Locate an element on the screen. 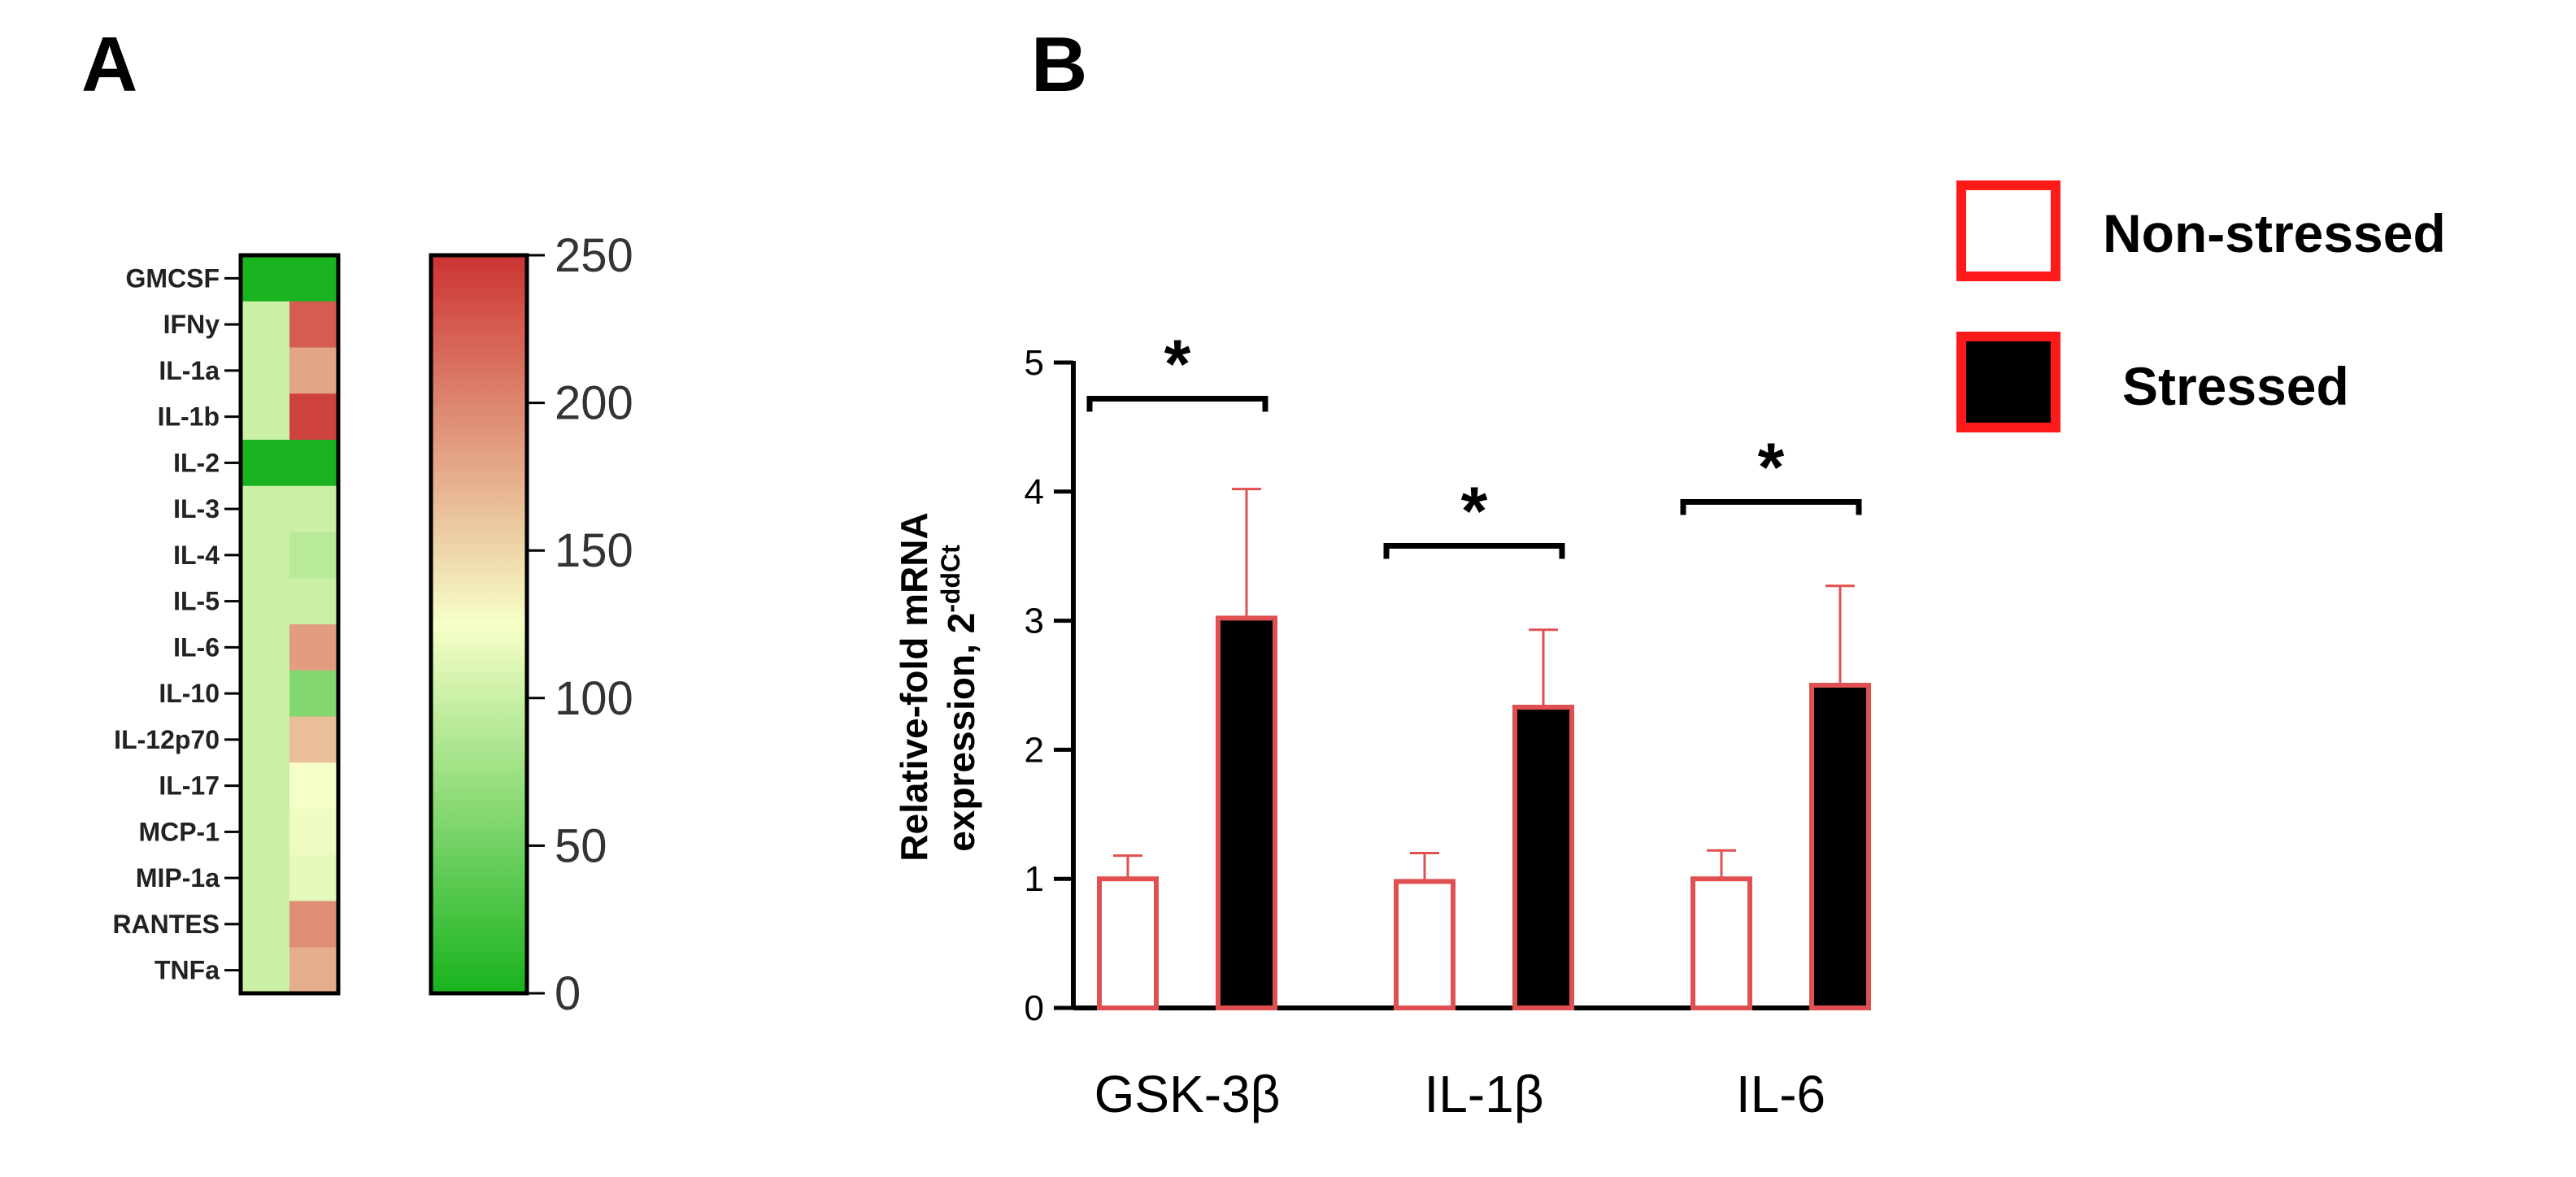 The image size is (2576, 1177). colorbar-tick-label: 150 is located at coordinates (594, 550).